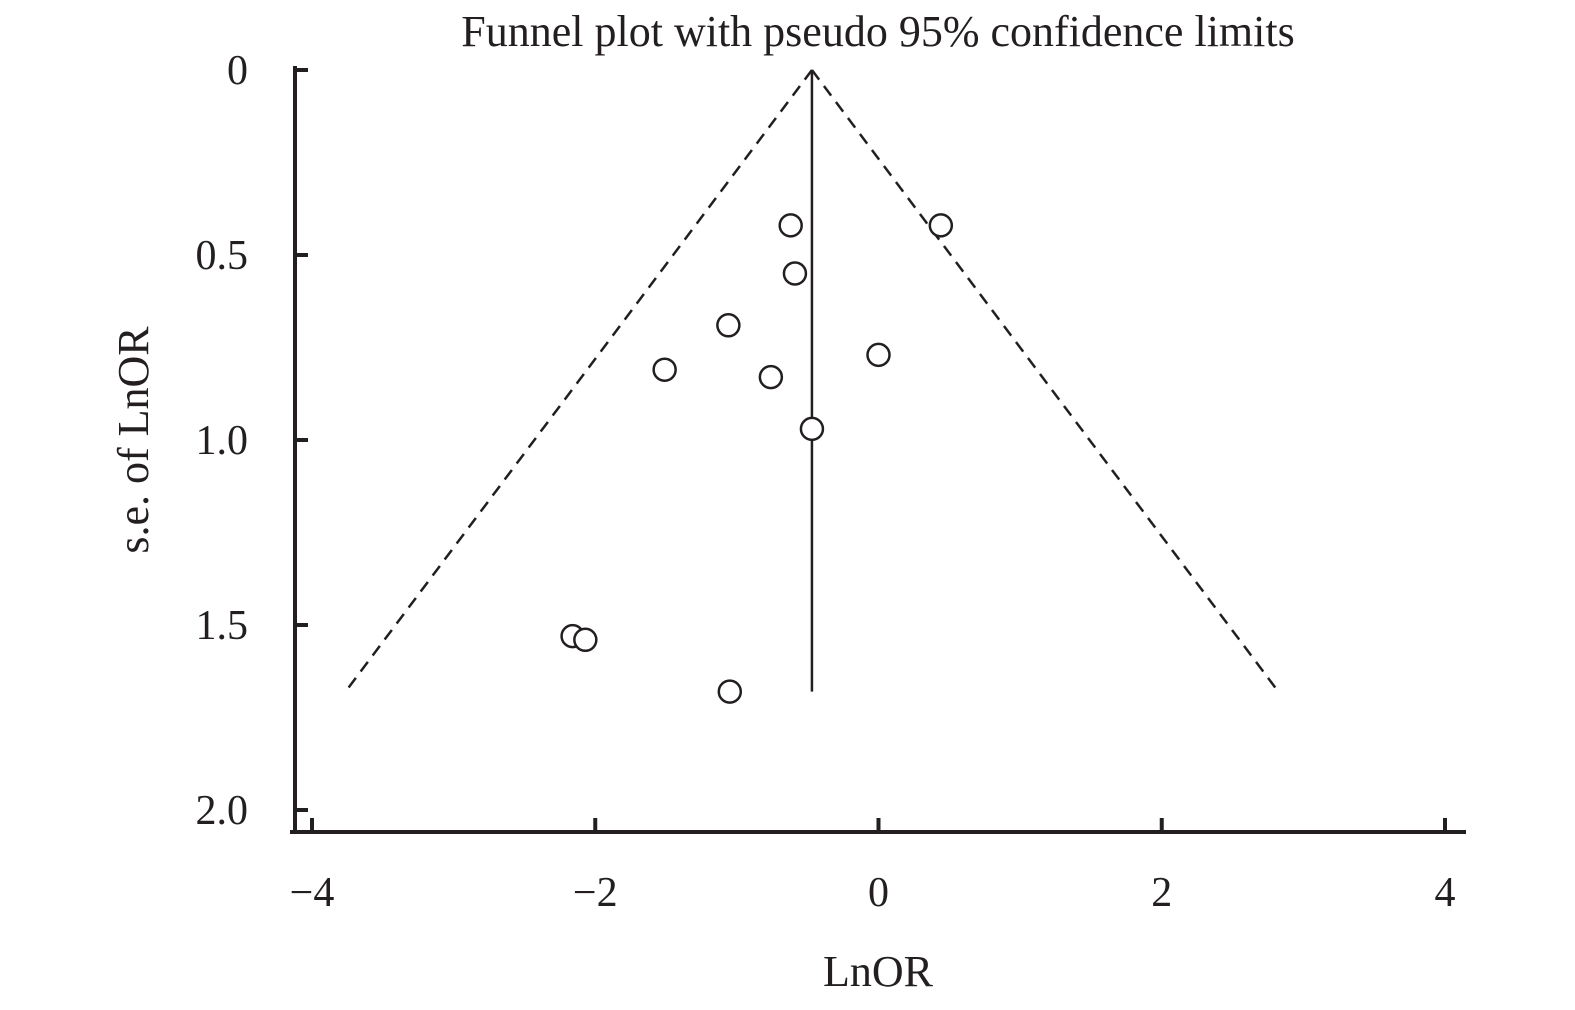 The height and width of the screenshot is (1010, 1575). Describe the element at coordinates (878, 893) in the screenshot. I see `x-tick-label: 0` at that location.